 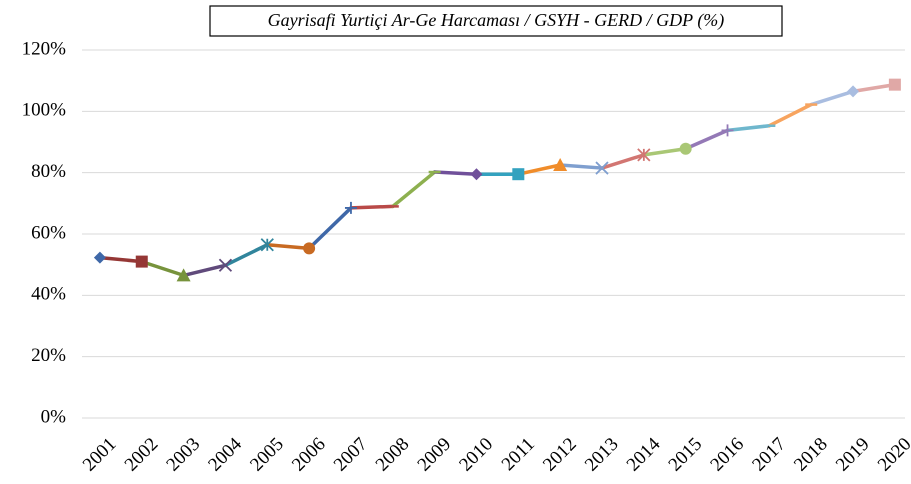 I want to click on x-tick-label: 2007, so click(x=351, y=455).